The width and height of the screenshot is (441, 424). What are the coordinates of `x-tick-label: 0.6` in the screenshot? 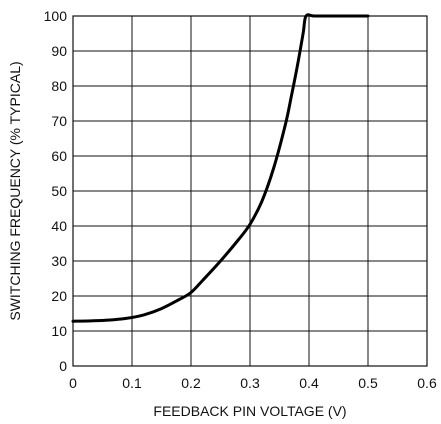 It's located at (427, 383).